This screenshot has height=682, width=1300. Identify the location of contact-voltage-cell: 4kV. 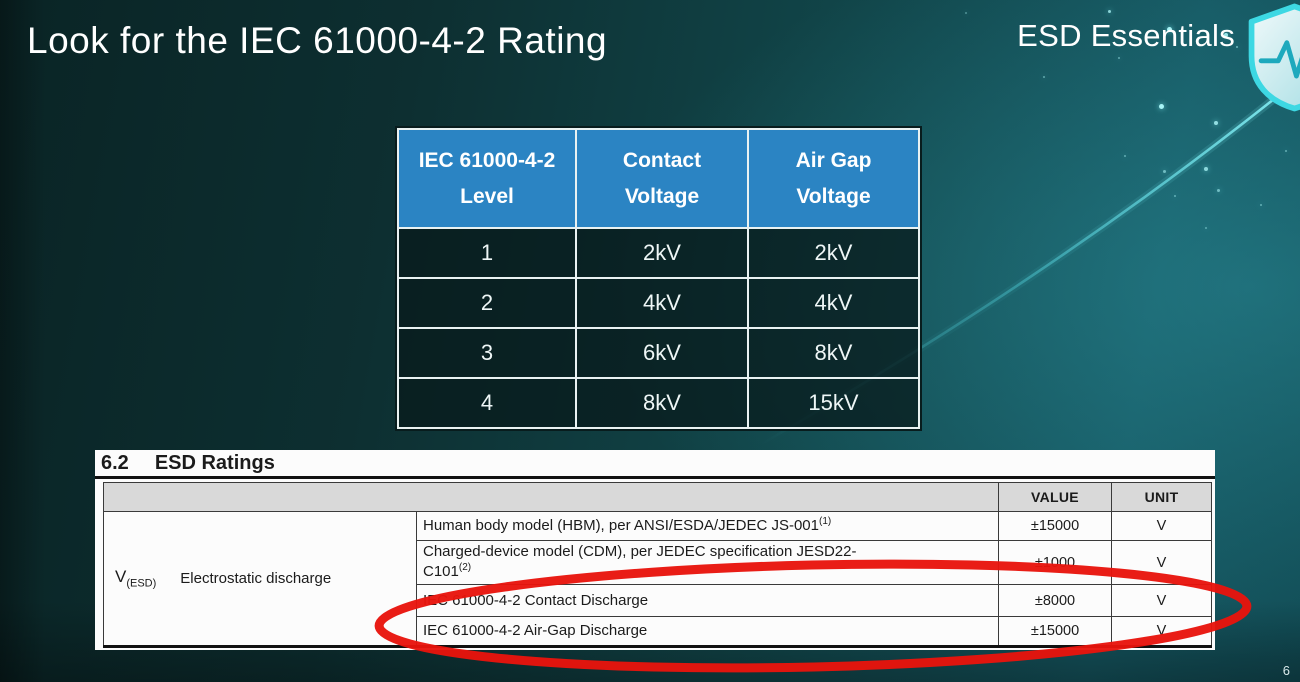
(662, 303).